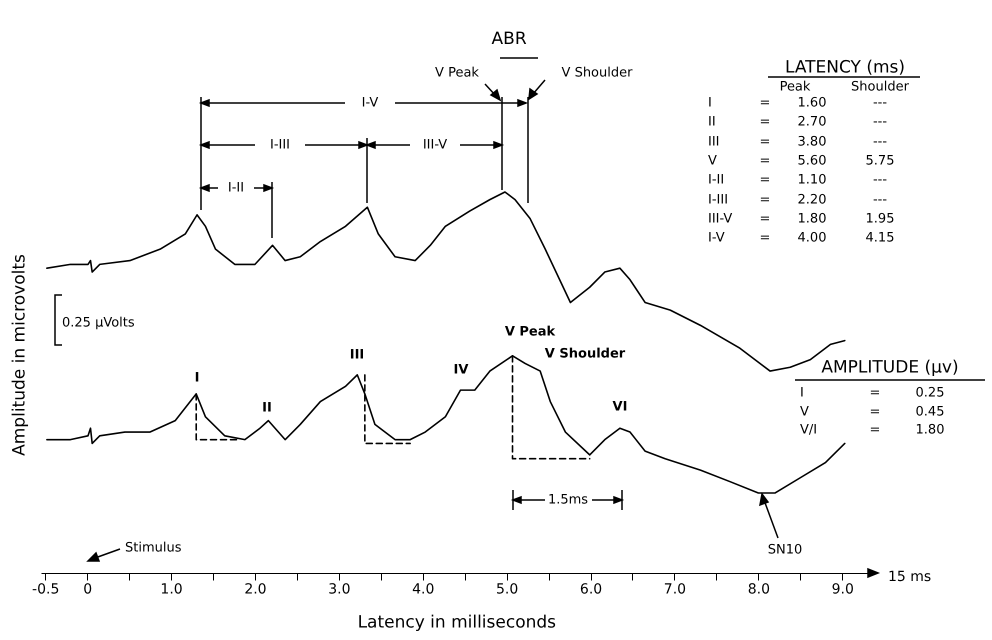 The width and height of the screenshot is (992, 640). Describe the element at coordinates (620, 407) in the screenshot. I see `annotation: VI` at that location.